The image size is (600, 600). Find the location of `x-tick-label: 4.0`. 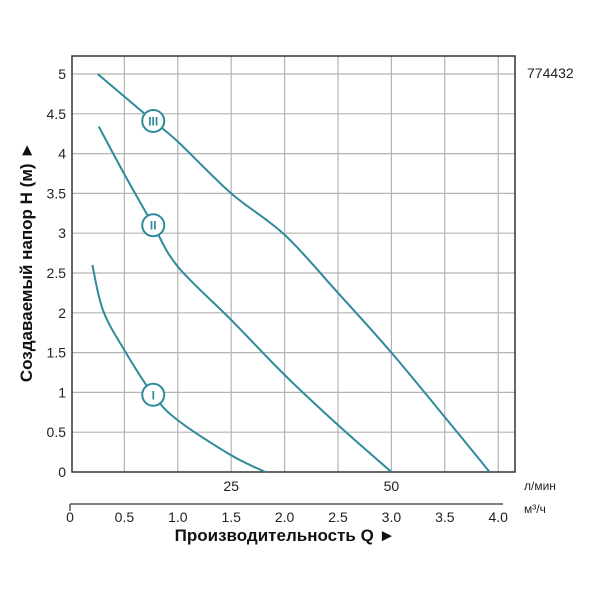

x-tick-label: 4.0 is located at coordinates (498, 517).